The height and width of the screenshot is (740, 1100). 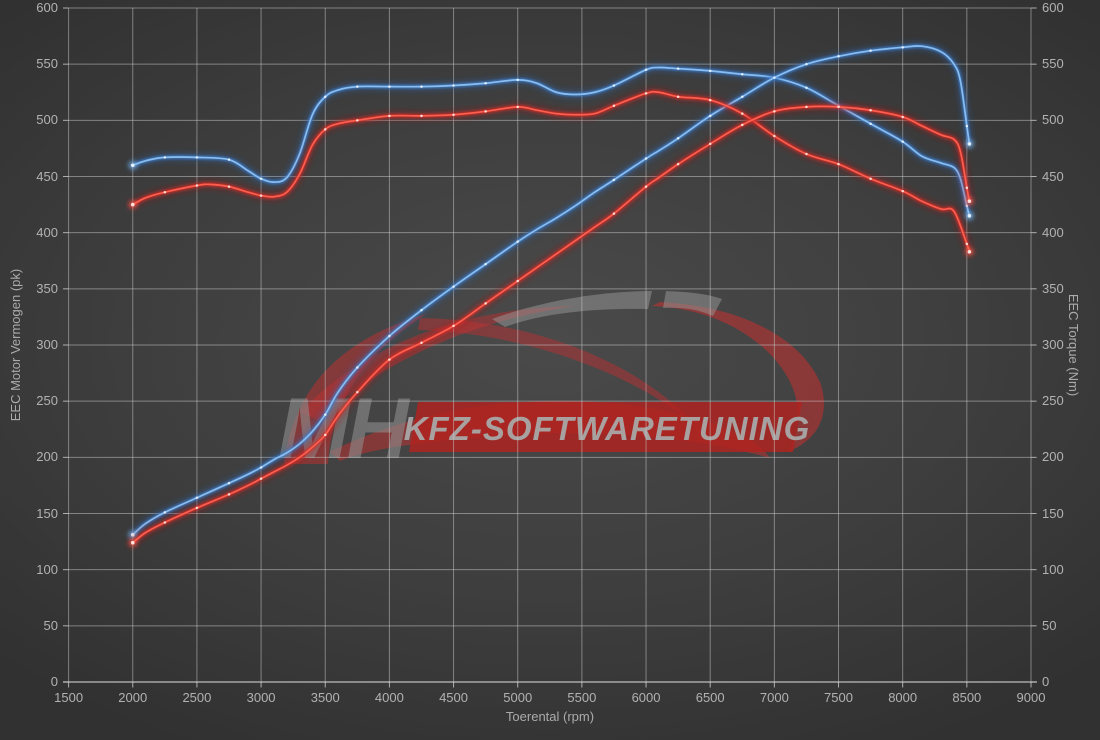 I want to click on watermark-banner, so click(x=605, y=427).